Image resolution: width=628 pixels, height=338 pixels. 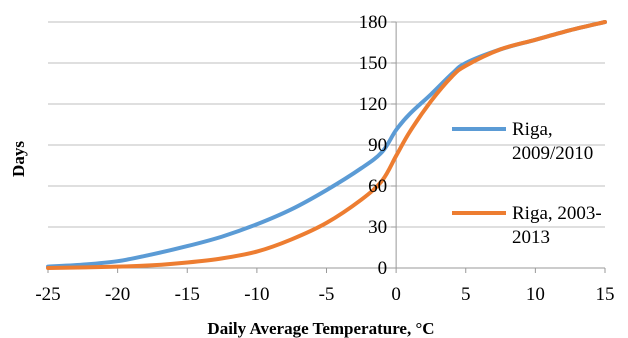 I want to click on x-tick-label: -15, so click(x=187, y=294).